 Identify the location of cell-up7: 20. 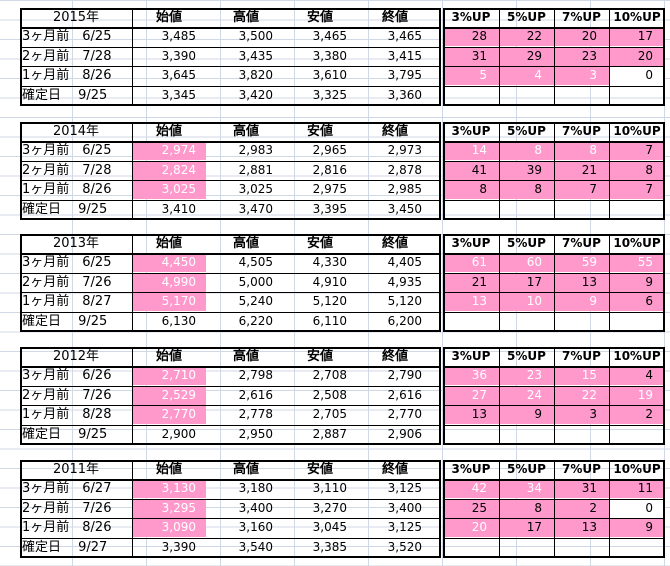
(581, 37).